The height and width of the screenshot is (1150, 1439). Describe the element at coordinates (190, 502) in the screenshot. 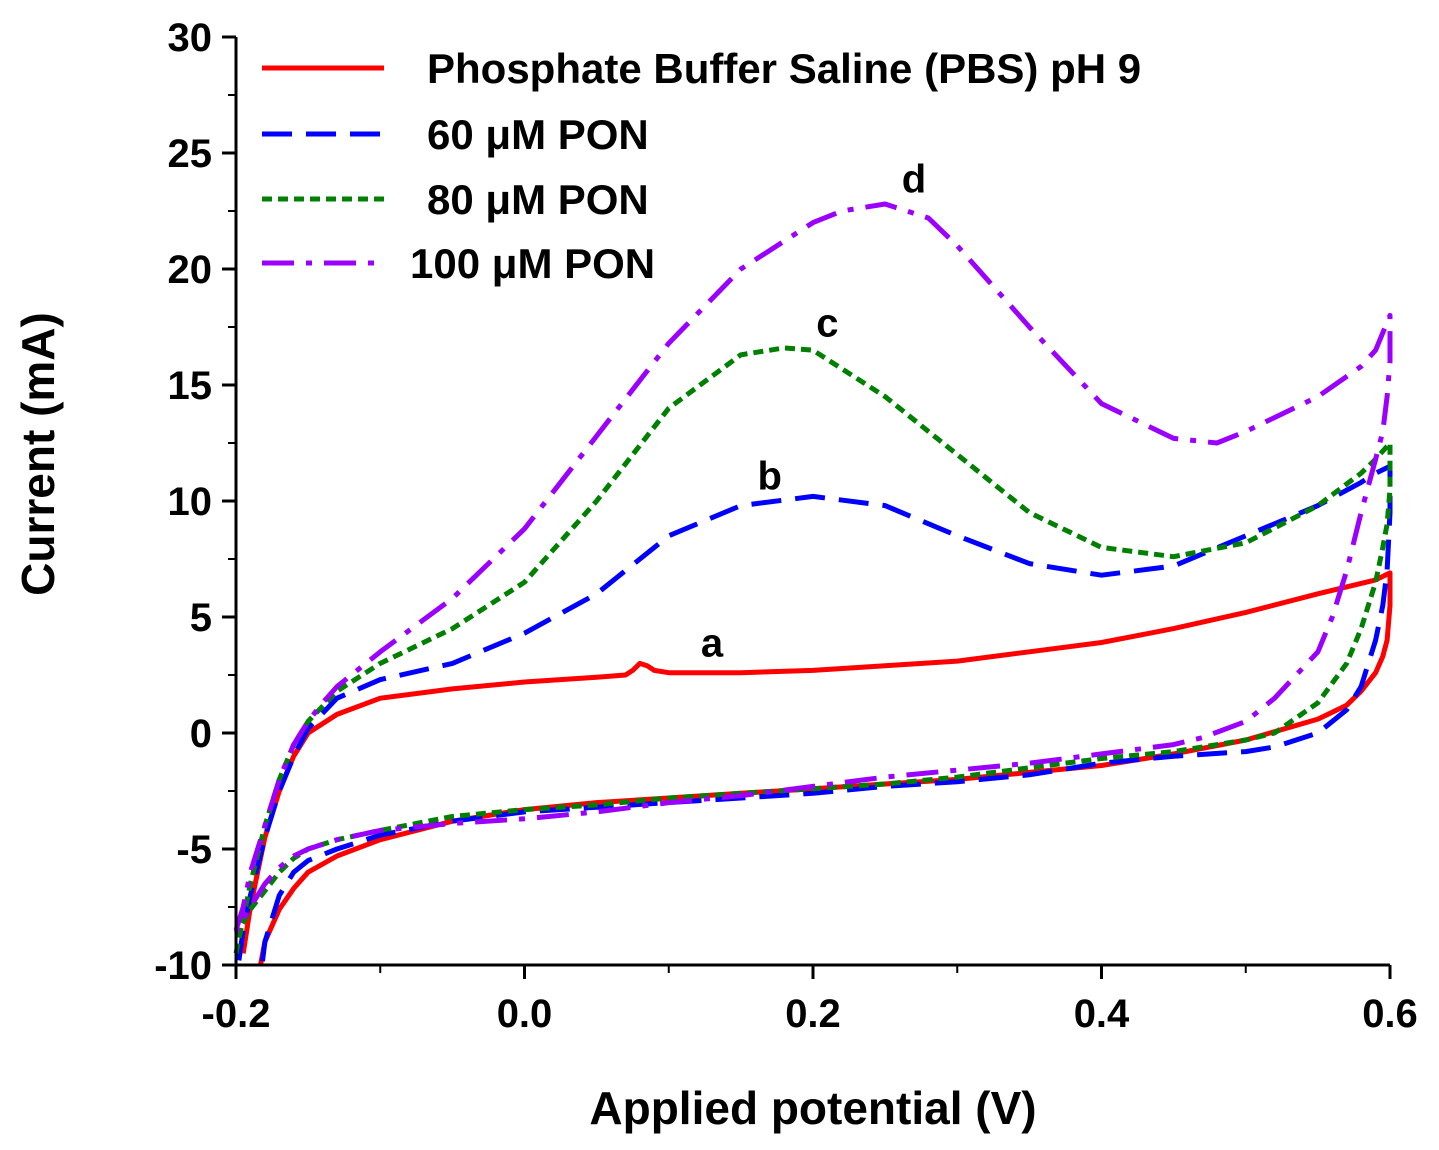

I see `y-tick-label: 10` at that location.